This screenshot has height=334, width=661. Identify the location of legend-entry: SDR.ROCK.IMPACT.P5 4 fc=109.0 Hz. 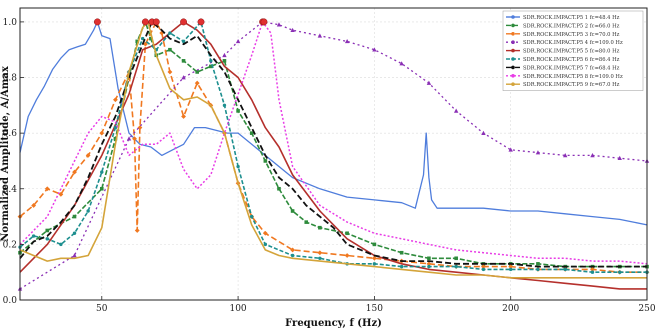
(564, 43).